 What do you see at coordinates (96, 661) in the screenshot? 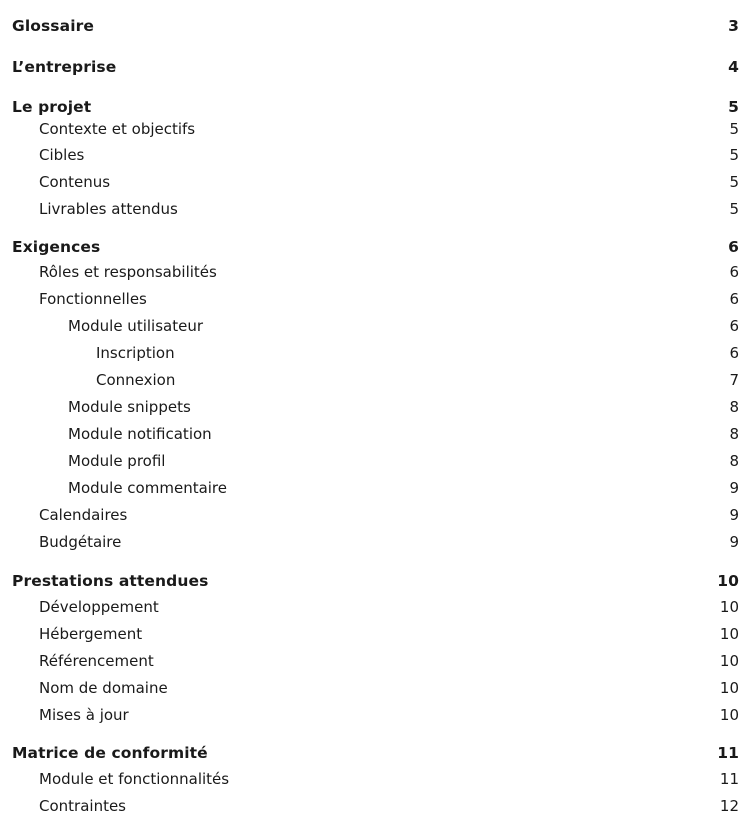
I see `toc-entry-title: Référencement` at bounding box center [96, 661].